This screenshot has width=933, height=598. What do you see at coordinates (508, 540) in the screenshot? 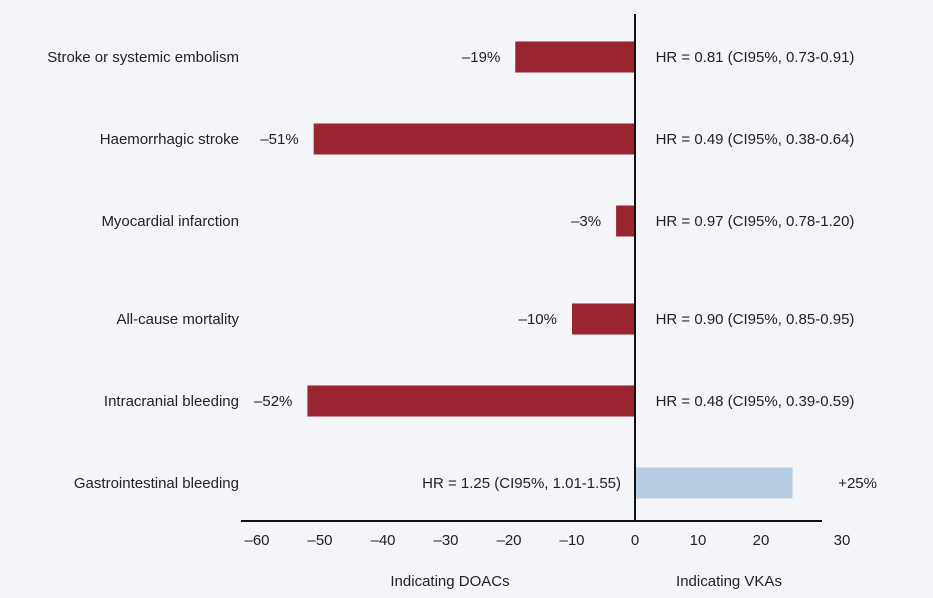
I see `x-tick-label: –20` at bounding box center [508, 540].